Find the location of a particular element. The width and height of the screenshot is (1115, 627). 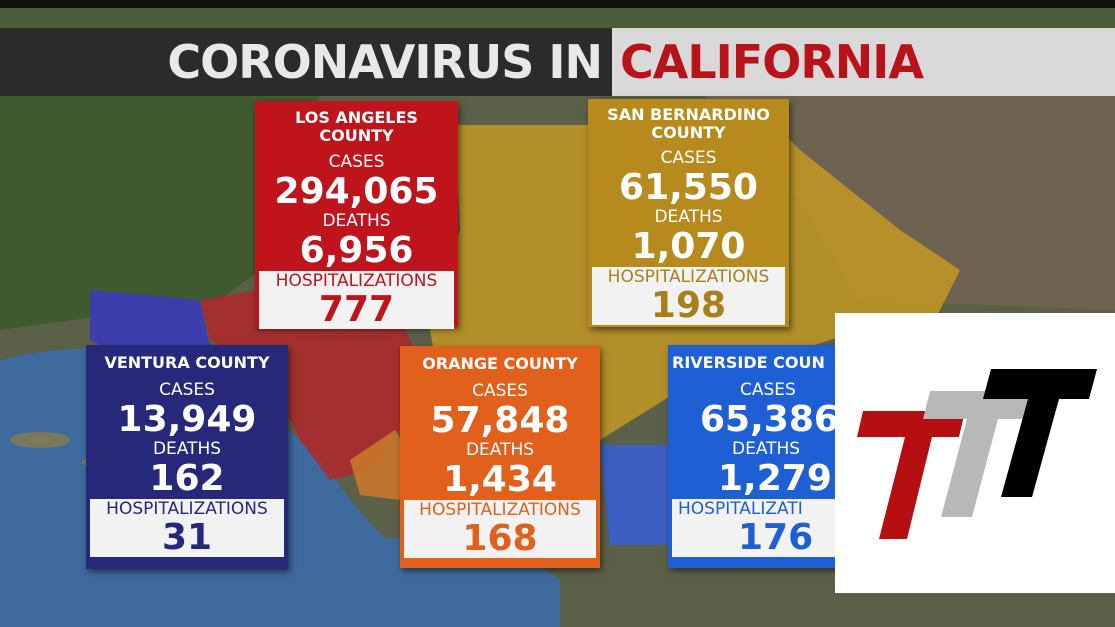

deaths-value: 6,956 is located at coordinates (356, 250).